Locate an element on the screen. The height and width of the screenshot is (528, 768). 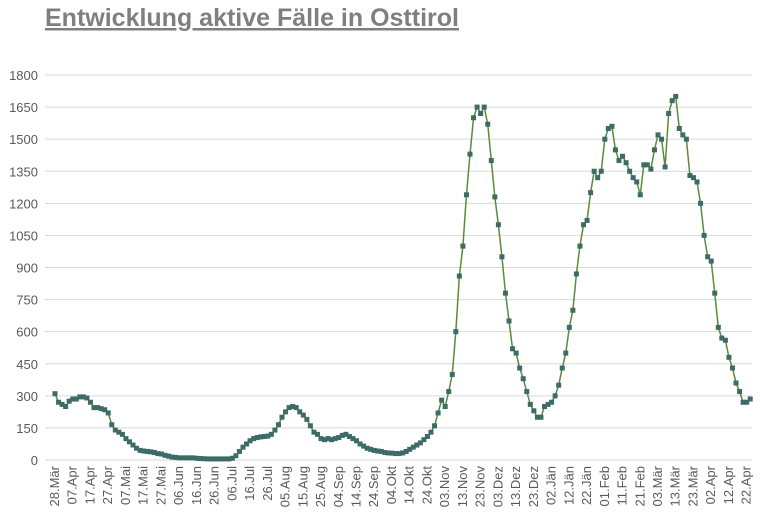
x-tick-label: 02.Jän is located at coordinates (551, 485).